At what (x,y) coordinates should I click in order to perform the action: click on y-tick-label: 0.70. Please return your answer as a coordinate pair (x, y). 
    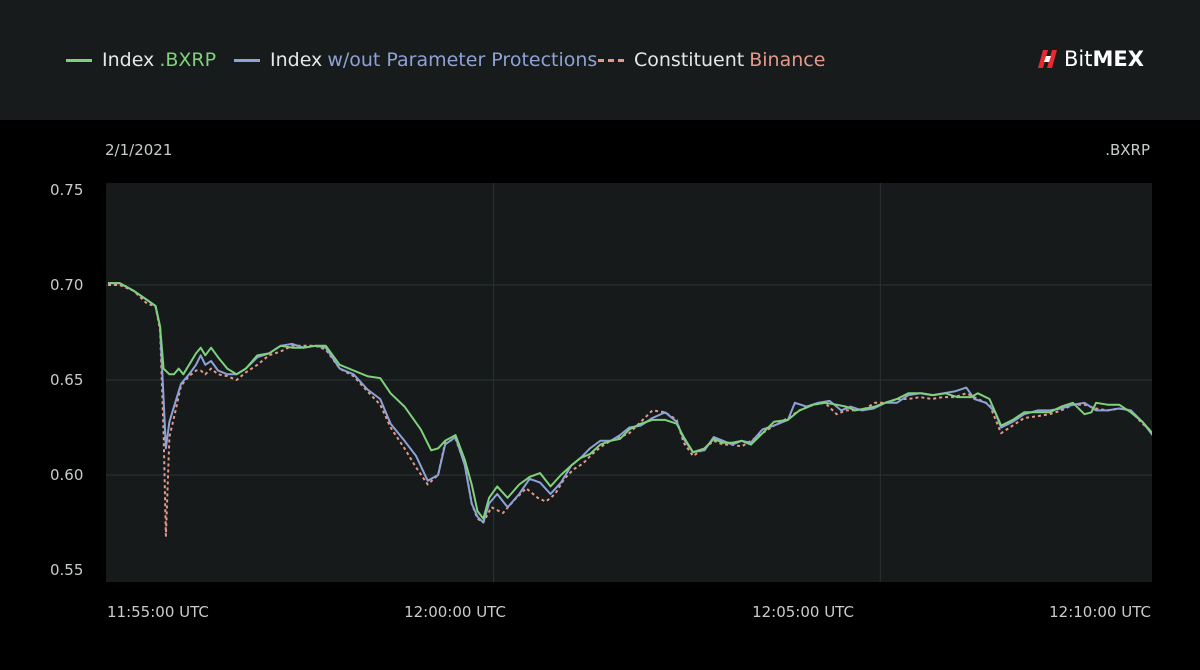
    Looking at the image, I should click on (66, 285).